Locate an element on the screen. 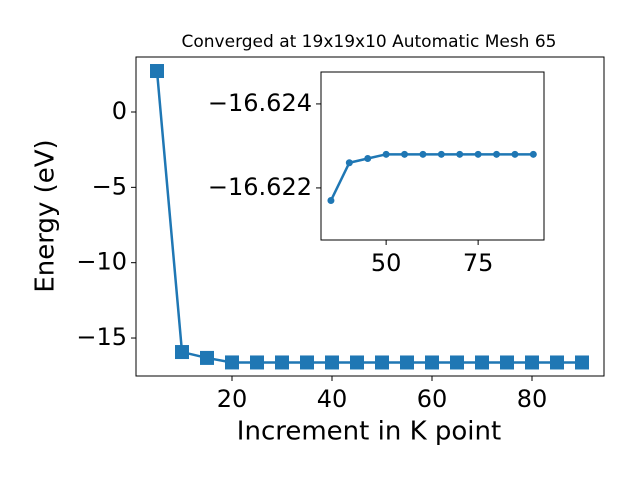  chart-title: Converged at 19x19x10 Automatic Mesh 65 is located at coordinates (369, 42).